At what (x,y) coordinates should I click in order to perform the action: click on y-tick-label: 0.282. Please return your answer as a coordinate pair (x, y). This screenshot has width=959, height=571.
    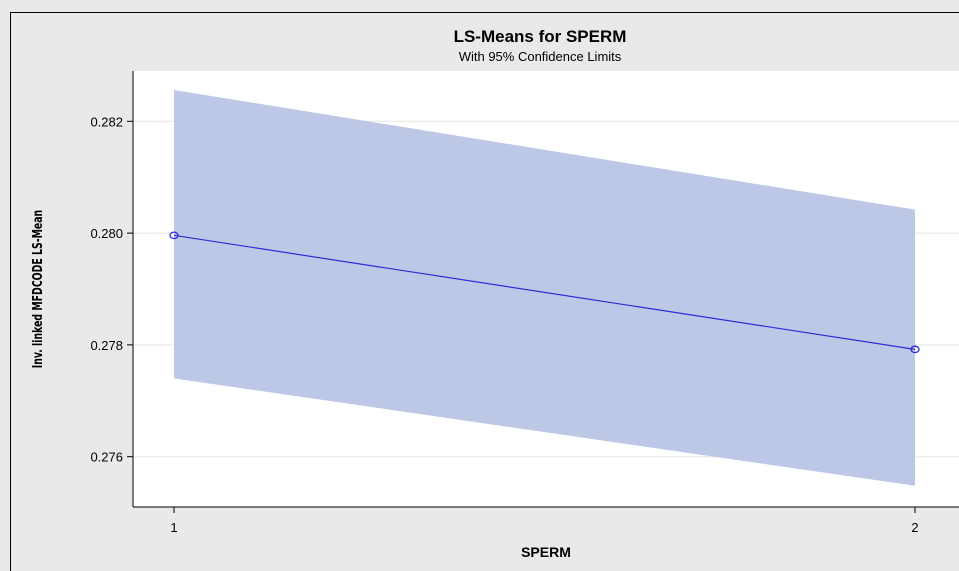
    Looking at the image, I should click on (106, 121).